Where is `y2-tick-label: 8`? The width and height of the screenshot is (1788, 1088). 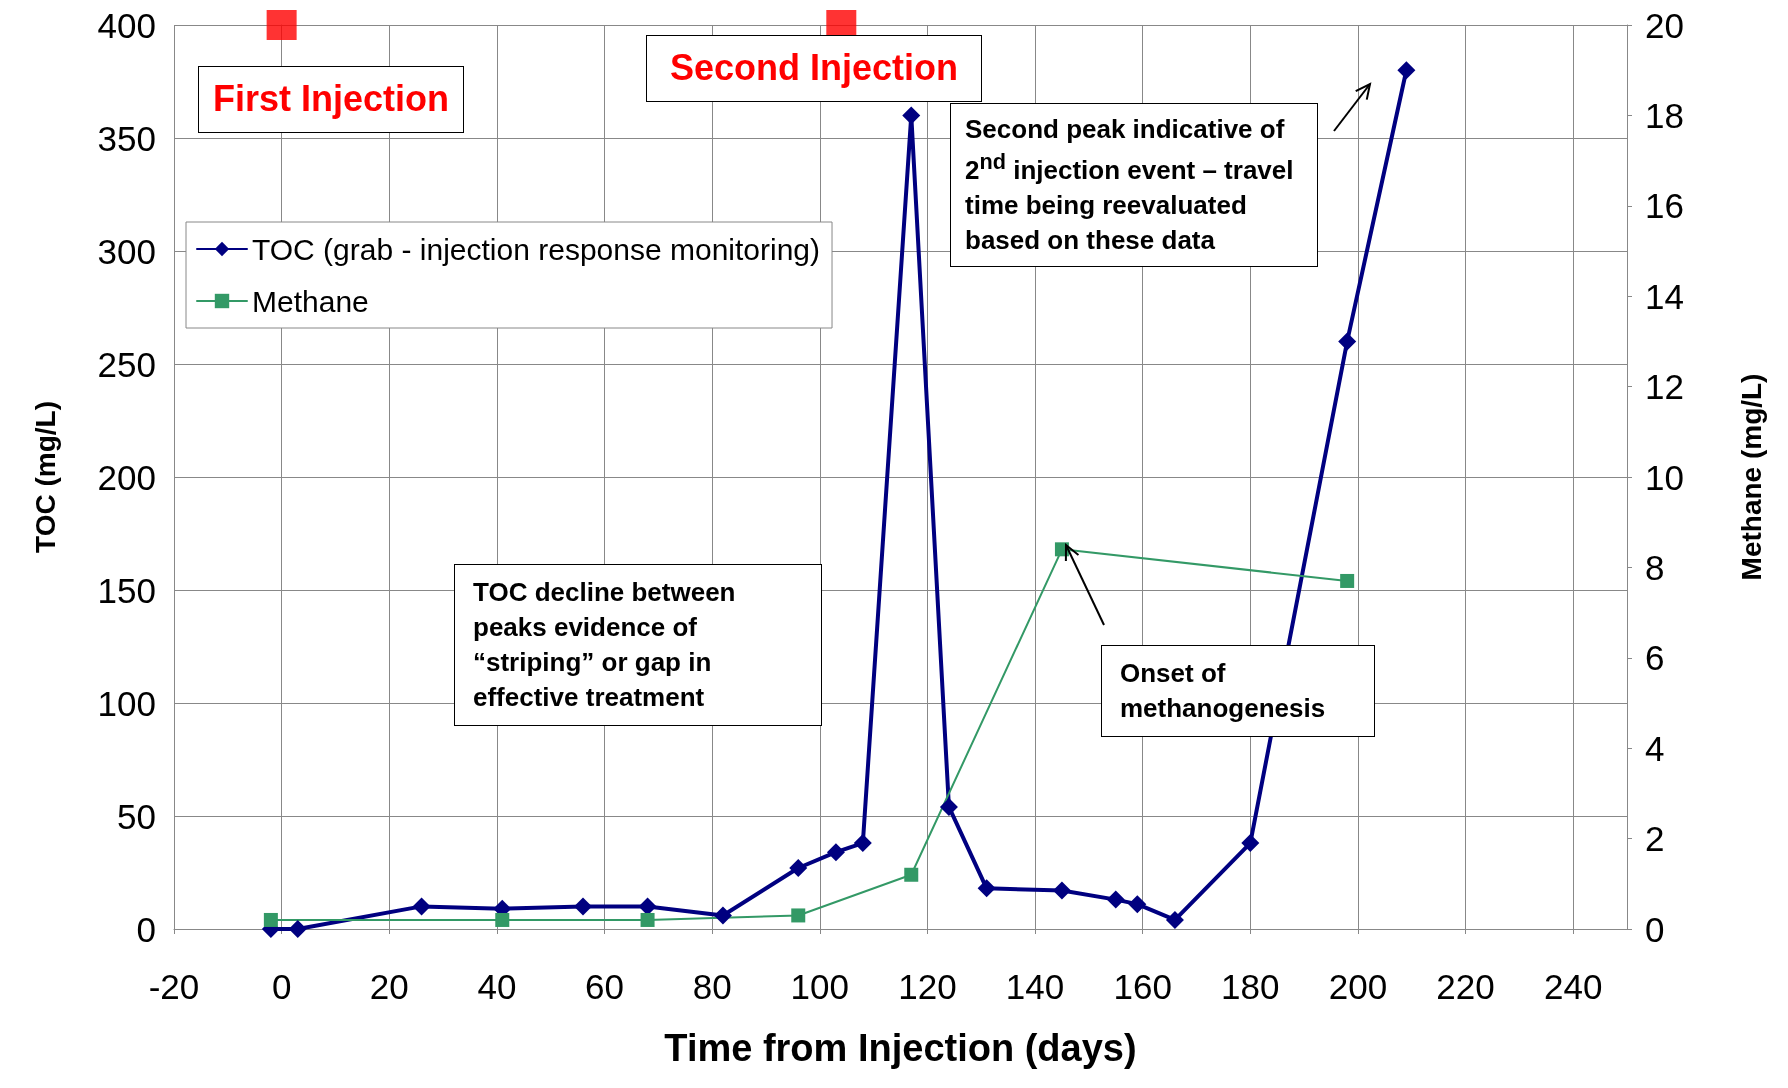 y2-tick-label: 8 is located at coordinates (1655, 567).